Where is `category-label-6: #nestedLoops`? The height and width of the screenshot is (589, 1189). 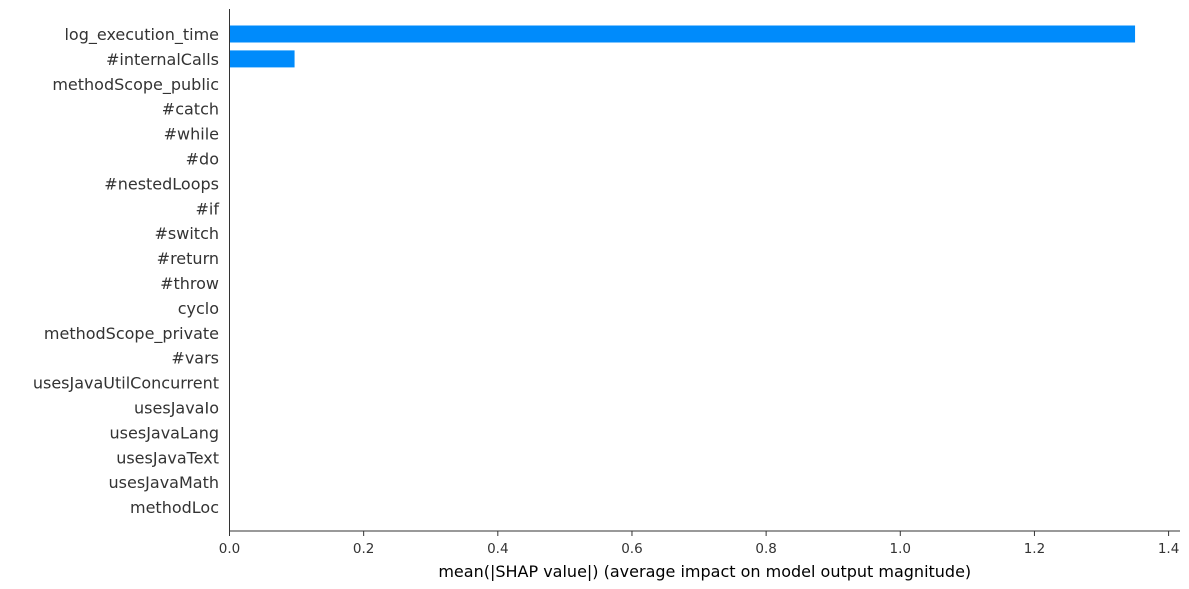
category-label-6: #nestedLoops is located at coordinates (161, 183).